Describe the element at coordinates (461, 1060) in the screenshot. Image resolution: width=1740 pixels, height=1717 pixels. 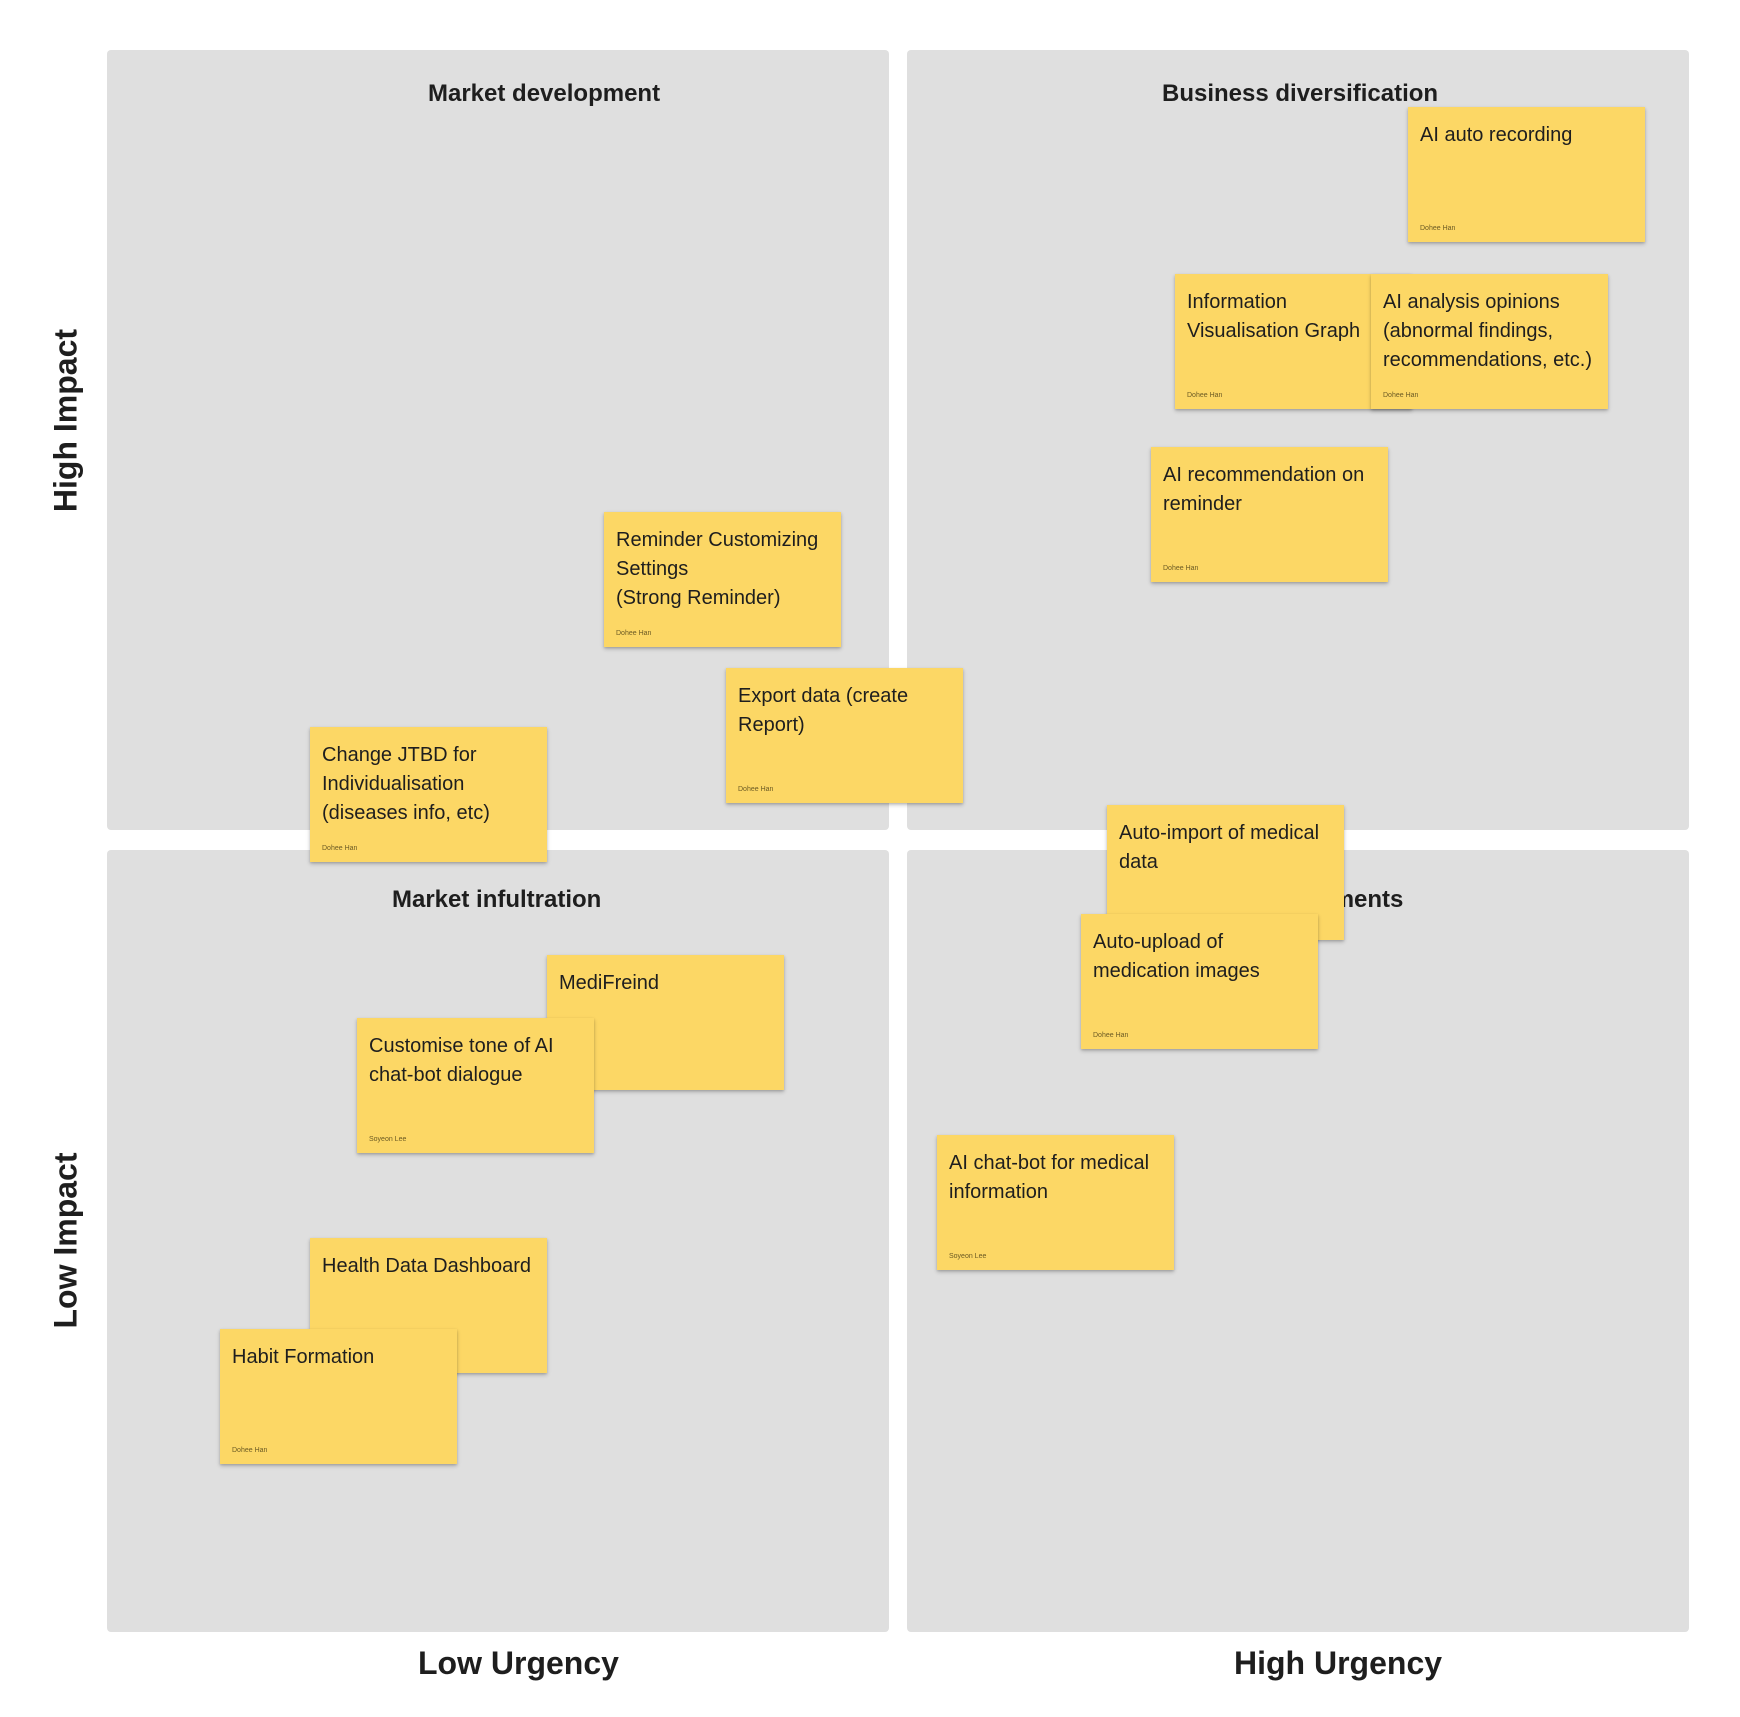
I see `sticky-note-text: Customise tone of AI chat-bot dialogue` at that location.